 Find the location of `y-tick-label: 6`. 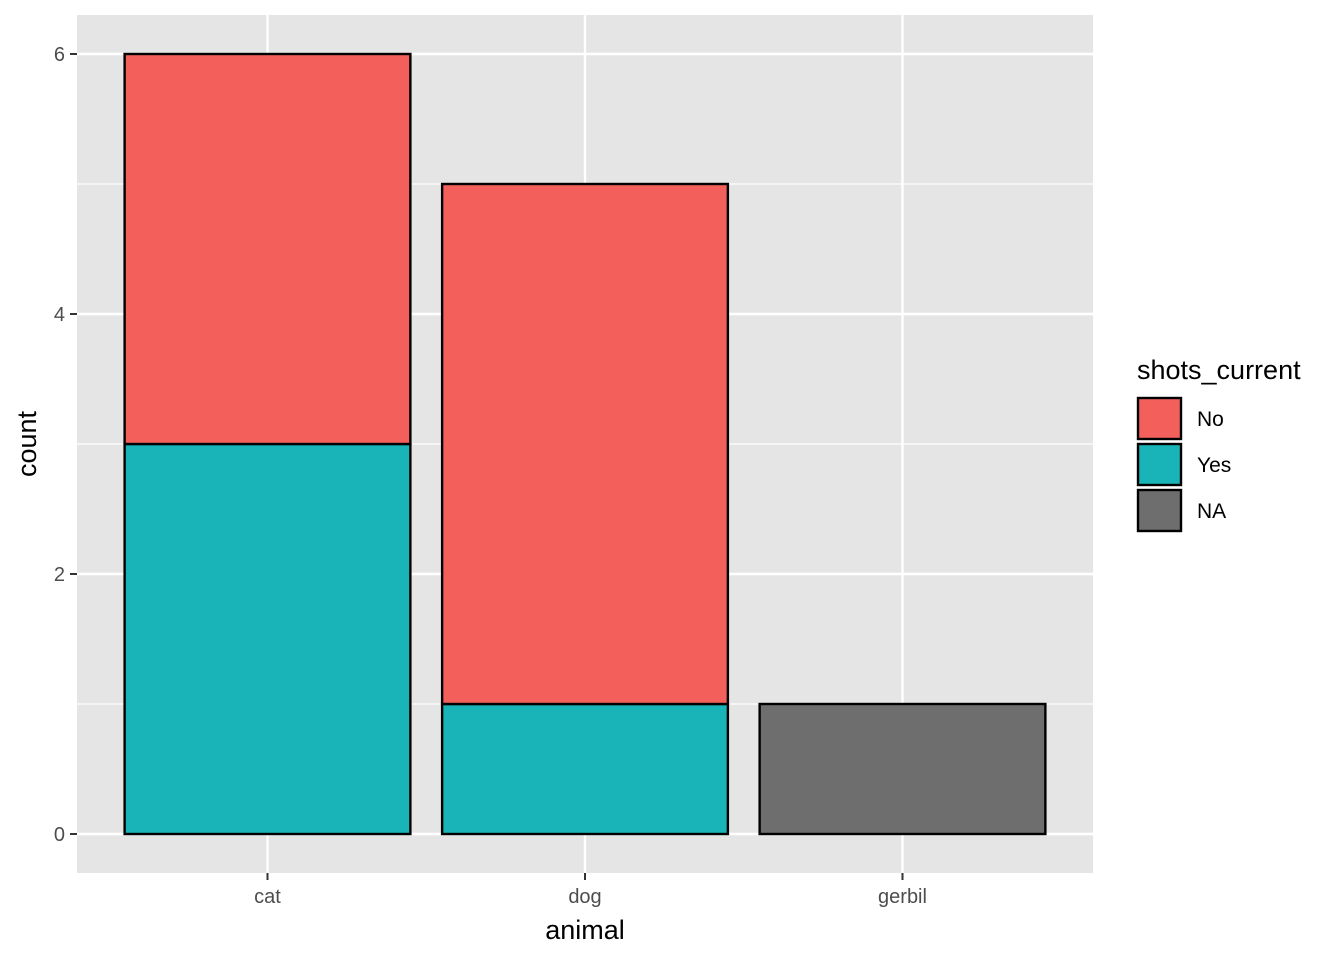

y-tick-label: 6 is located at coordinates (59, 55).